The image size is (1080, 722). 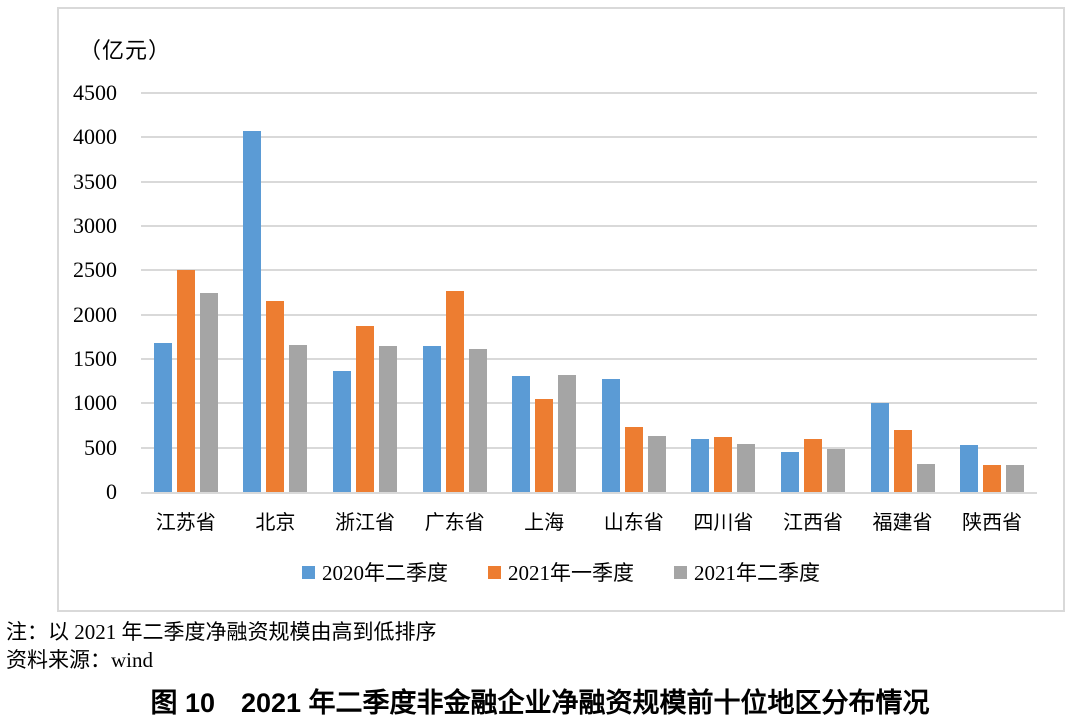 What do you see at coordinates (185, 523) in the screenshot?
I see `x-tick-label: 江苏省` at bounding box center [185, 523].